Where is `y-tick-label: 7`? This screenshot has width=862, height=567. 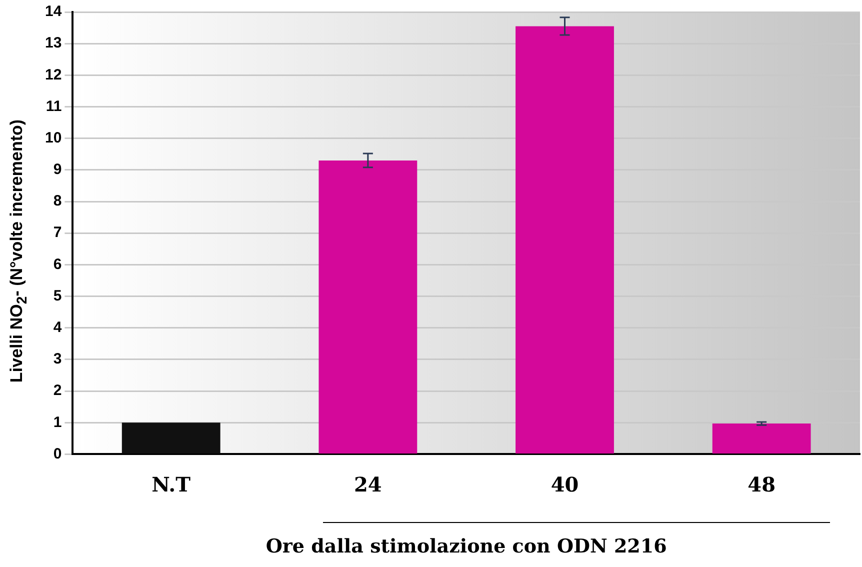 y-tick-label: 7 is located at coordinates (57, 233).